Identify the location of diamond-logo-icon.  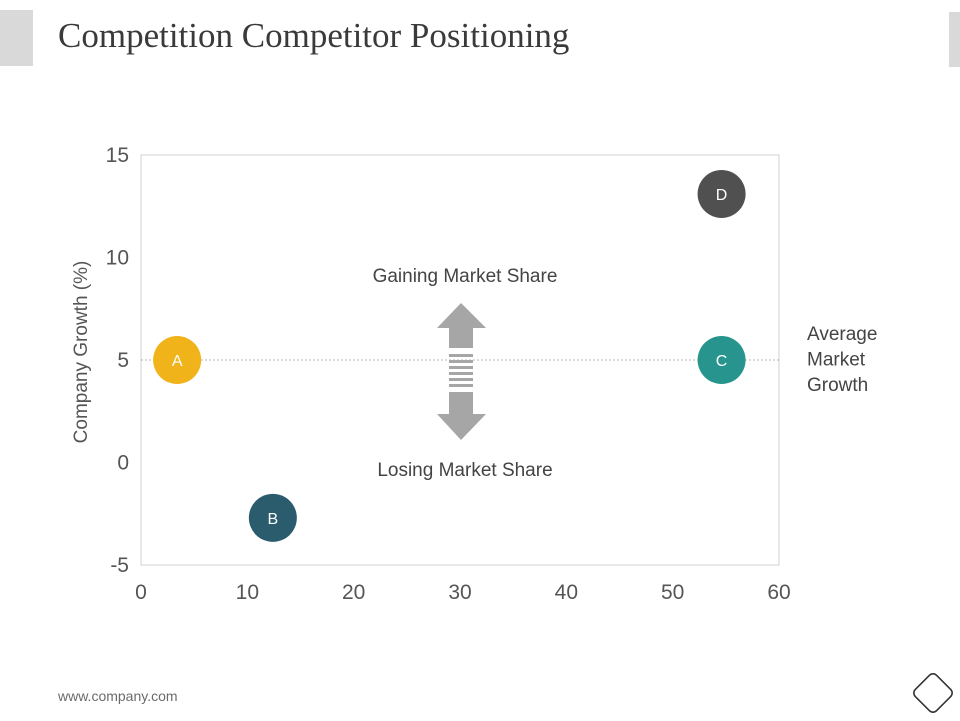
(933, 693).